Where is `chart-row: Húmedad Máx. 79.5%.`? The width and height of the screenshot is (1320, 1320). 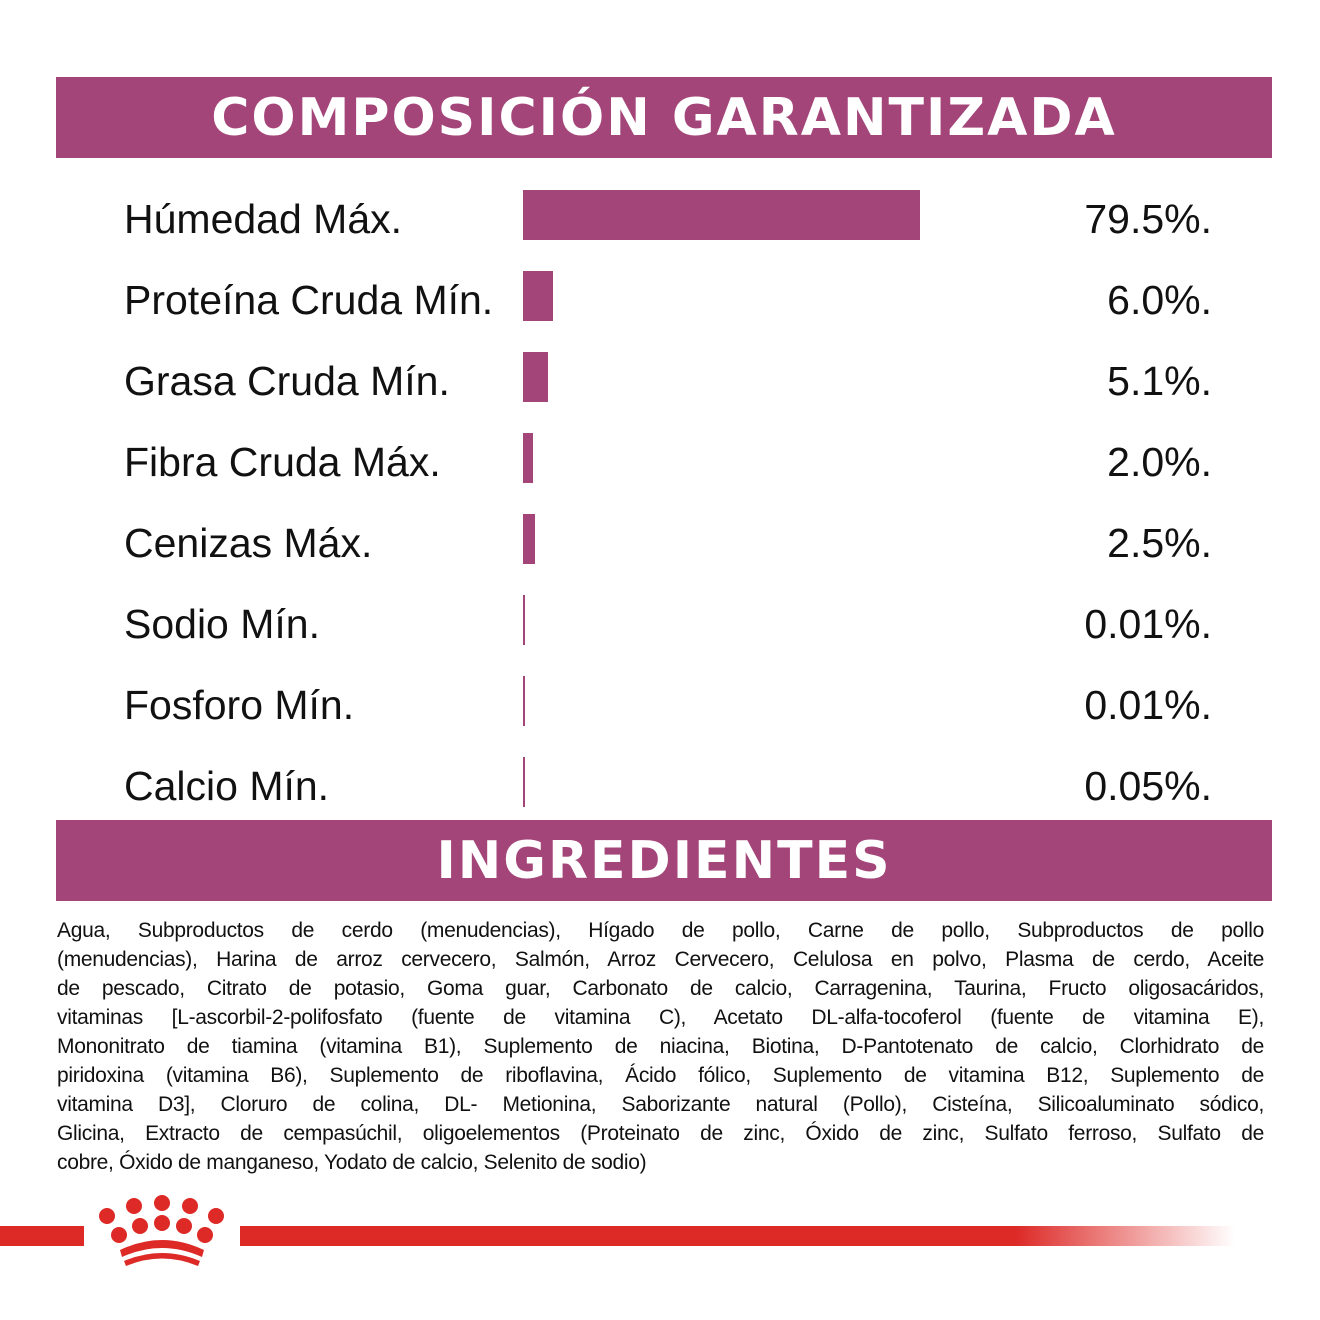 chart-row: Húmedad Máx. 79.5%. is located at coordinates (660, 220).